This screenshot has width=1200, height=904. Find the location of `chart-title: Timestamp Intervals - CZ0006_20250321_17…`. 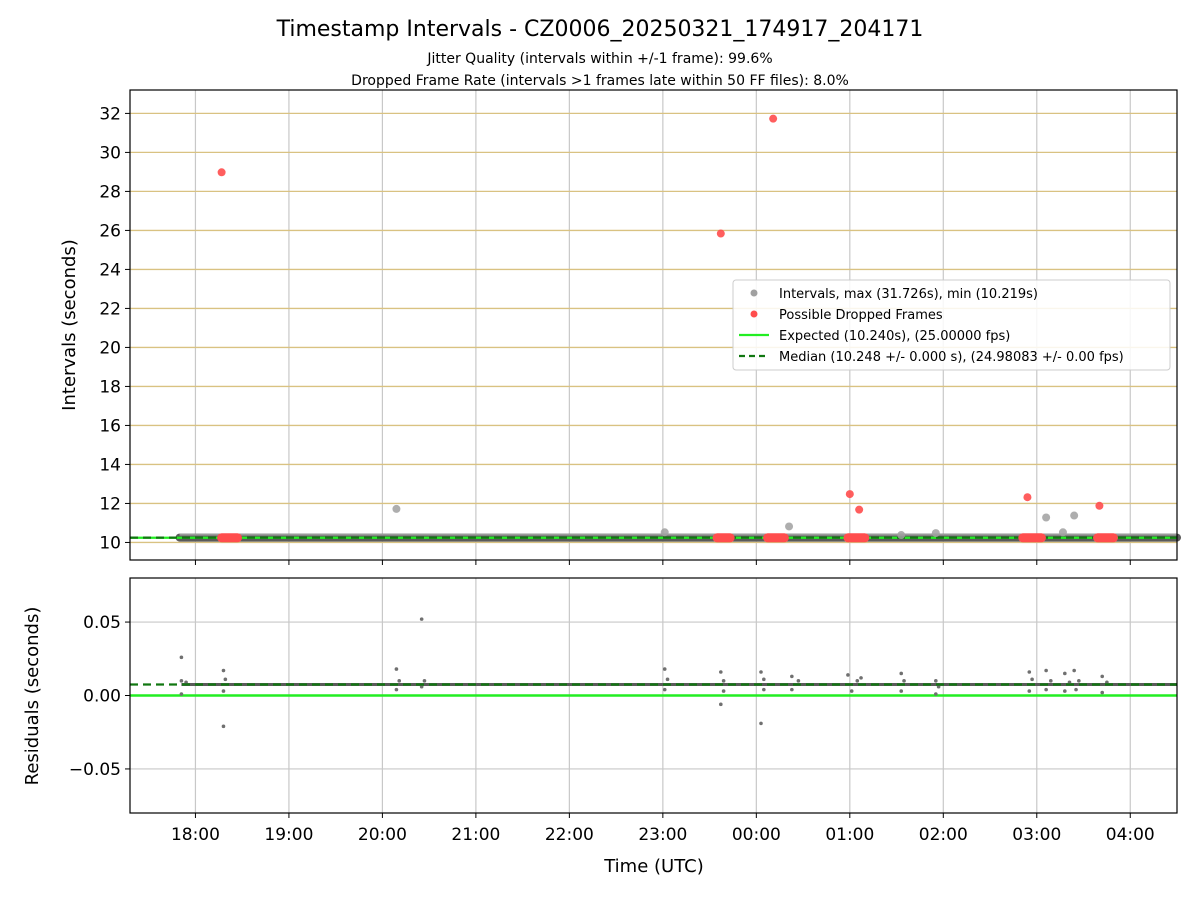

chart-title: Timestamp Intervals - CZ0006_20250321_17… is located at coordinates (600, 29).